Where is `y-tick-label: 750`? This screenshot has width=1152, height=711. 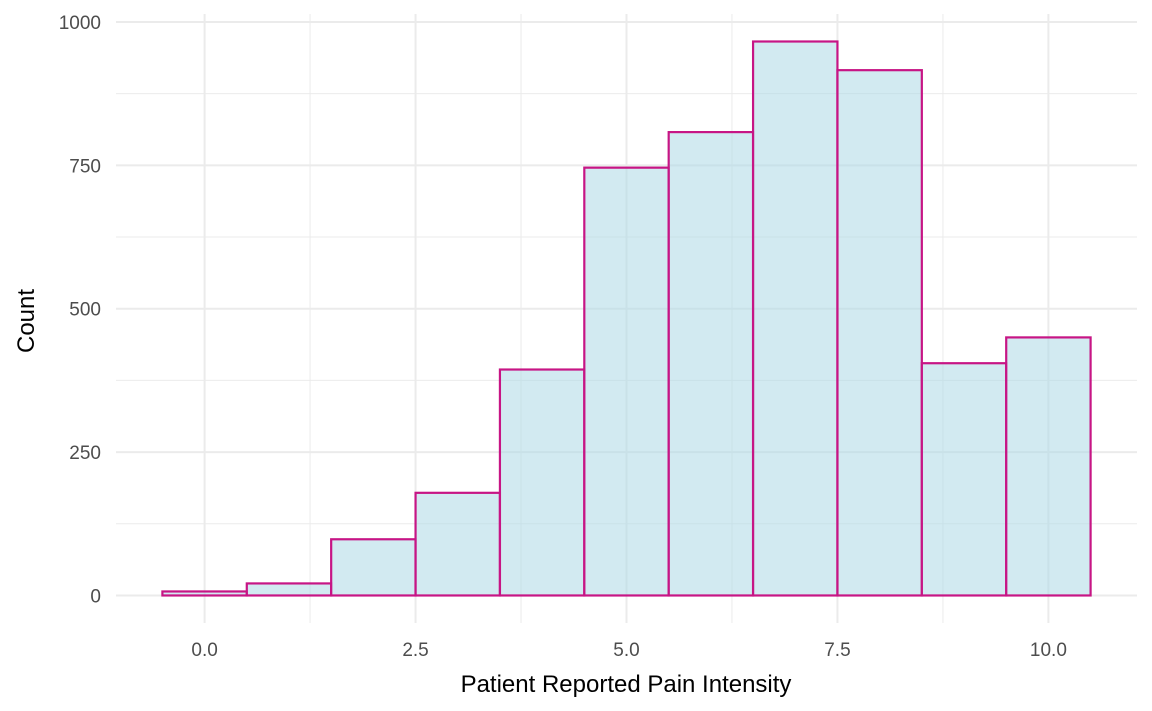 y-tick-label: 750 is located at coordinates (85, 166).